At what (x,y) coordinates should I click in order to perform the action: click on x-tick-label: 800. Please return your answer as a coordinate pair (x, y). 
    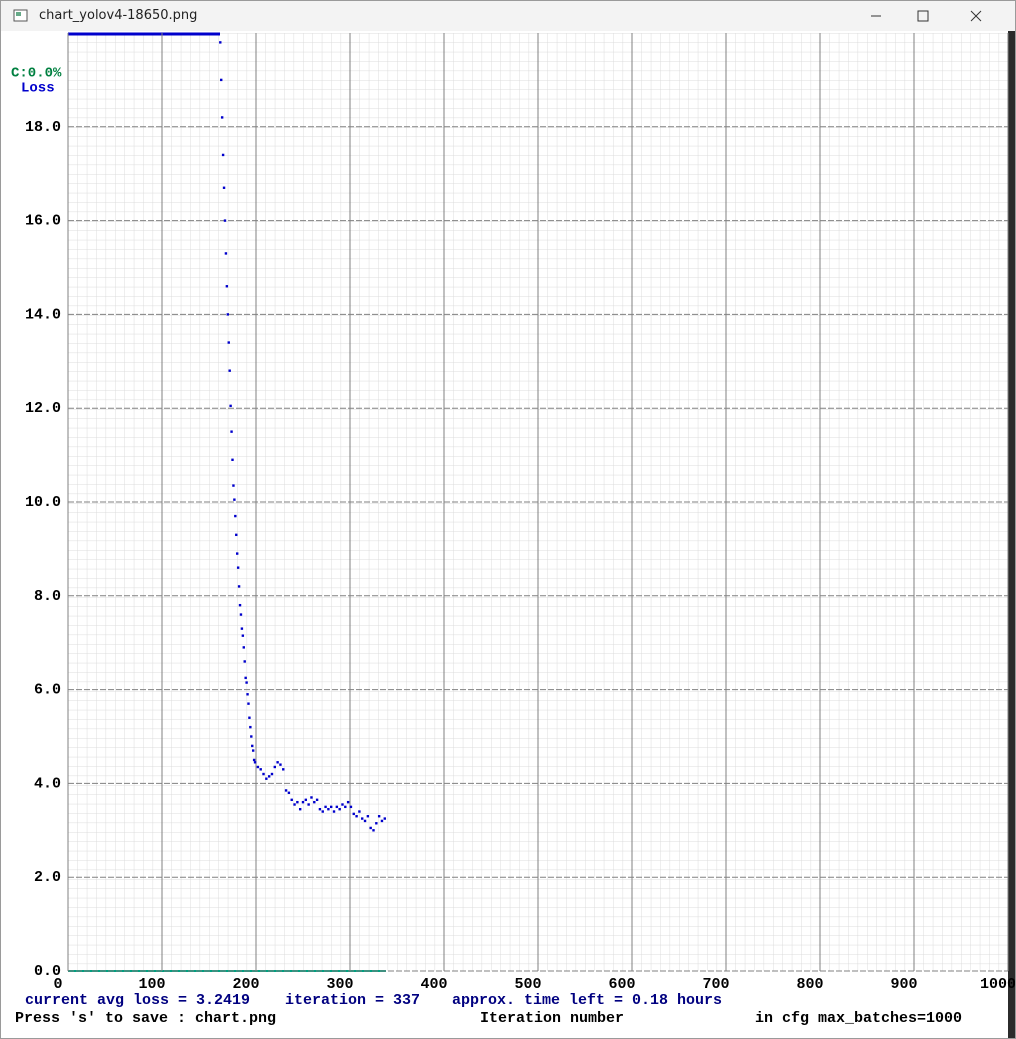
    Looking at the image, I should click on (809, 984).